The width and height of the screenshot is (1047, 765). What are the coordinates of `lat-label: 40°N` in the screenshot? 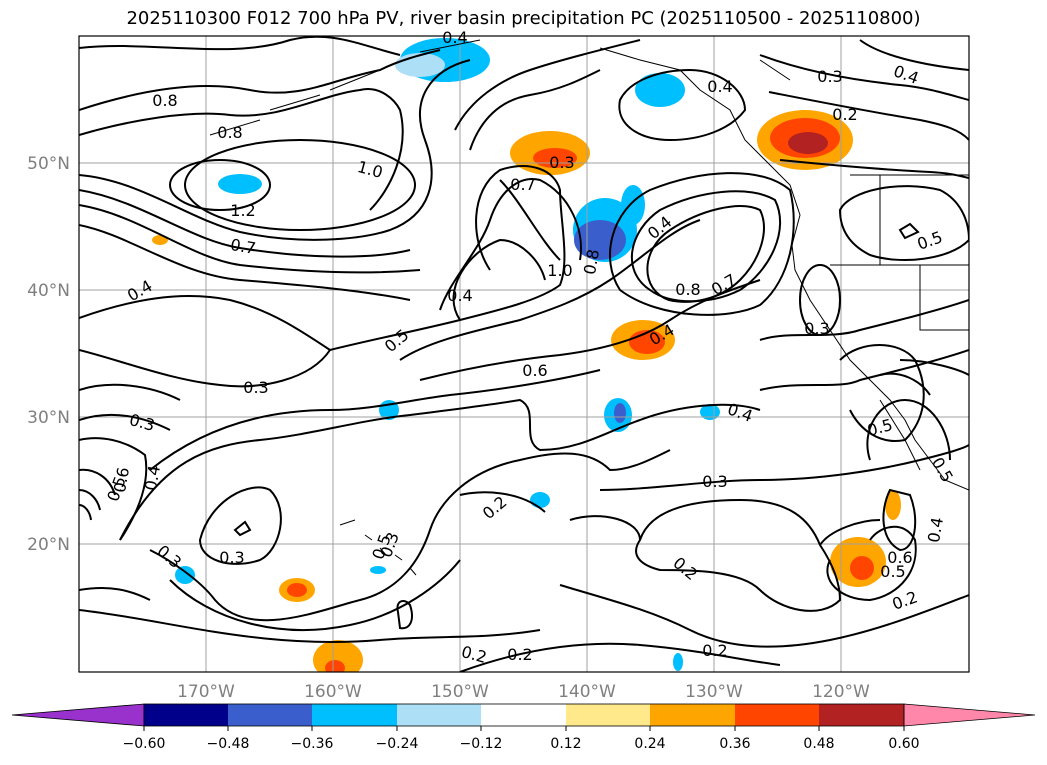 It's located at (48, 291).